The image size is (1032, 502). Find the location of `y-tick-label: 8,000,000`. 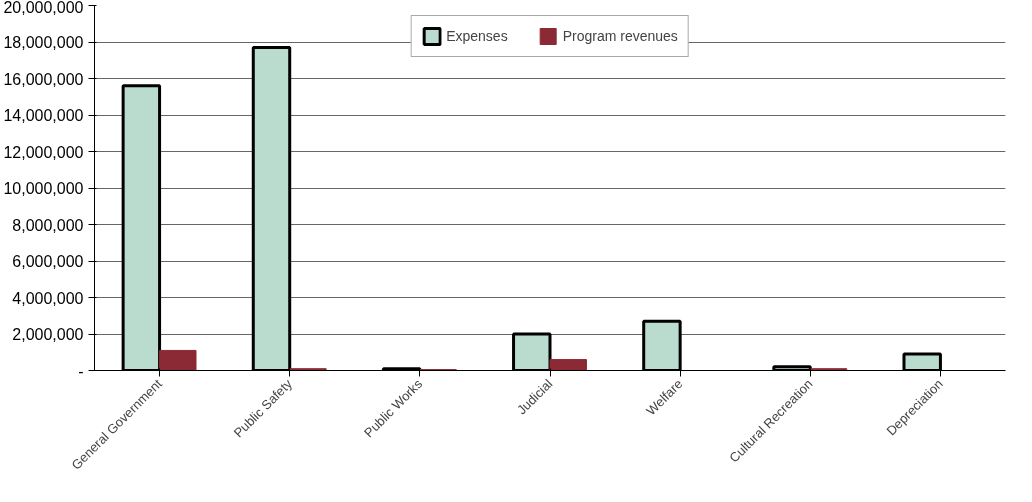

y-tick-label: 8,000,000 is located at coordinates (48, 225).